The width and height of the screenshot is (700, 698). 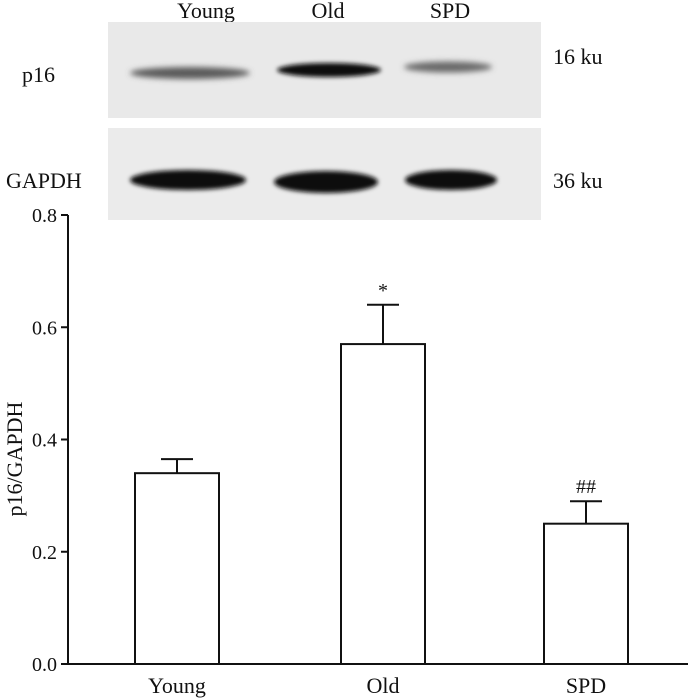 What do you see at coordinates (44, 665) in the screenshot?
I see `y-tick-label: 0.0` at bounding box center [44, 665].